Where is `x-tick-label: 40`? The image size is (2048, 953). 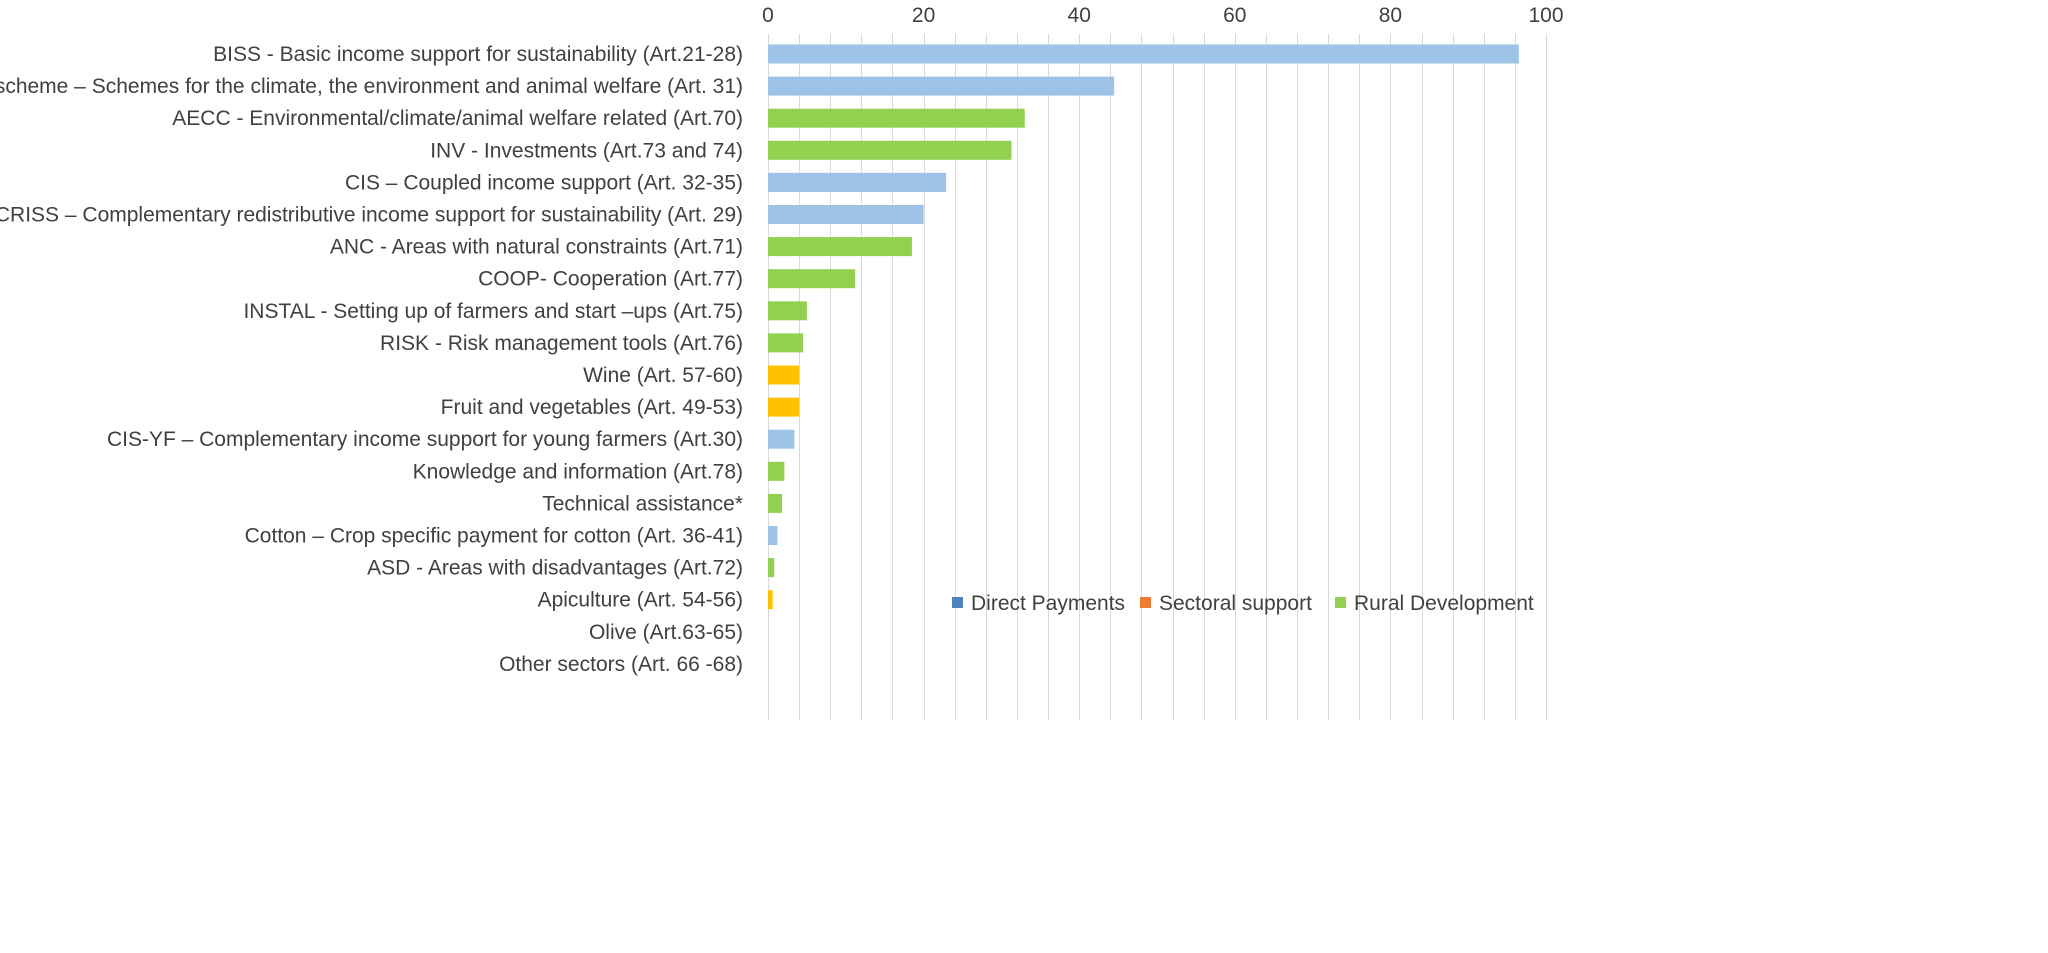 x-tick-label: 40 is located at coordinates (1079, 15).